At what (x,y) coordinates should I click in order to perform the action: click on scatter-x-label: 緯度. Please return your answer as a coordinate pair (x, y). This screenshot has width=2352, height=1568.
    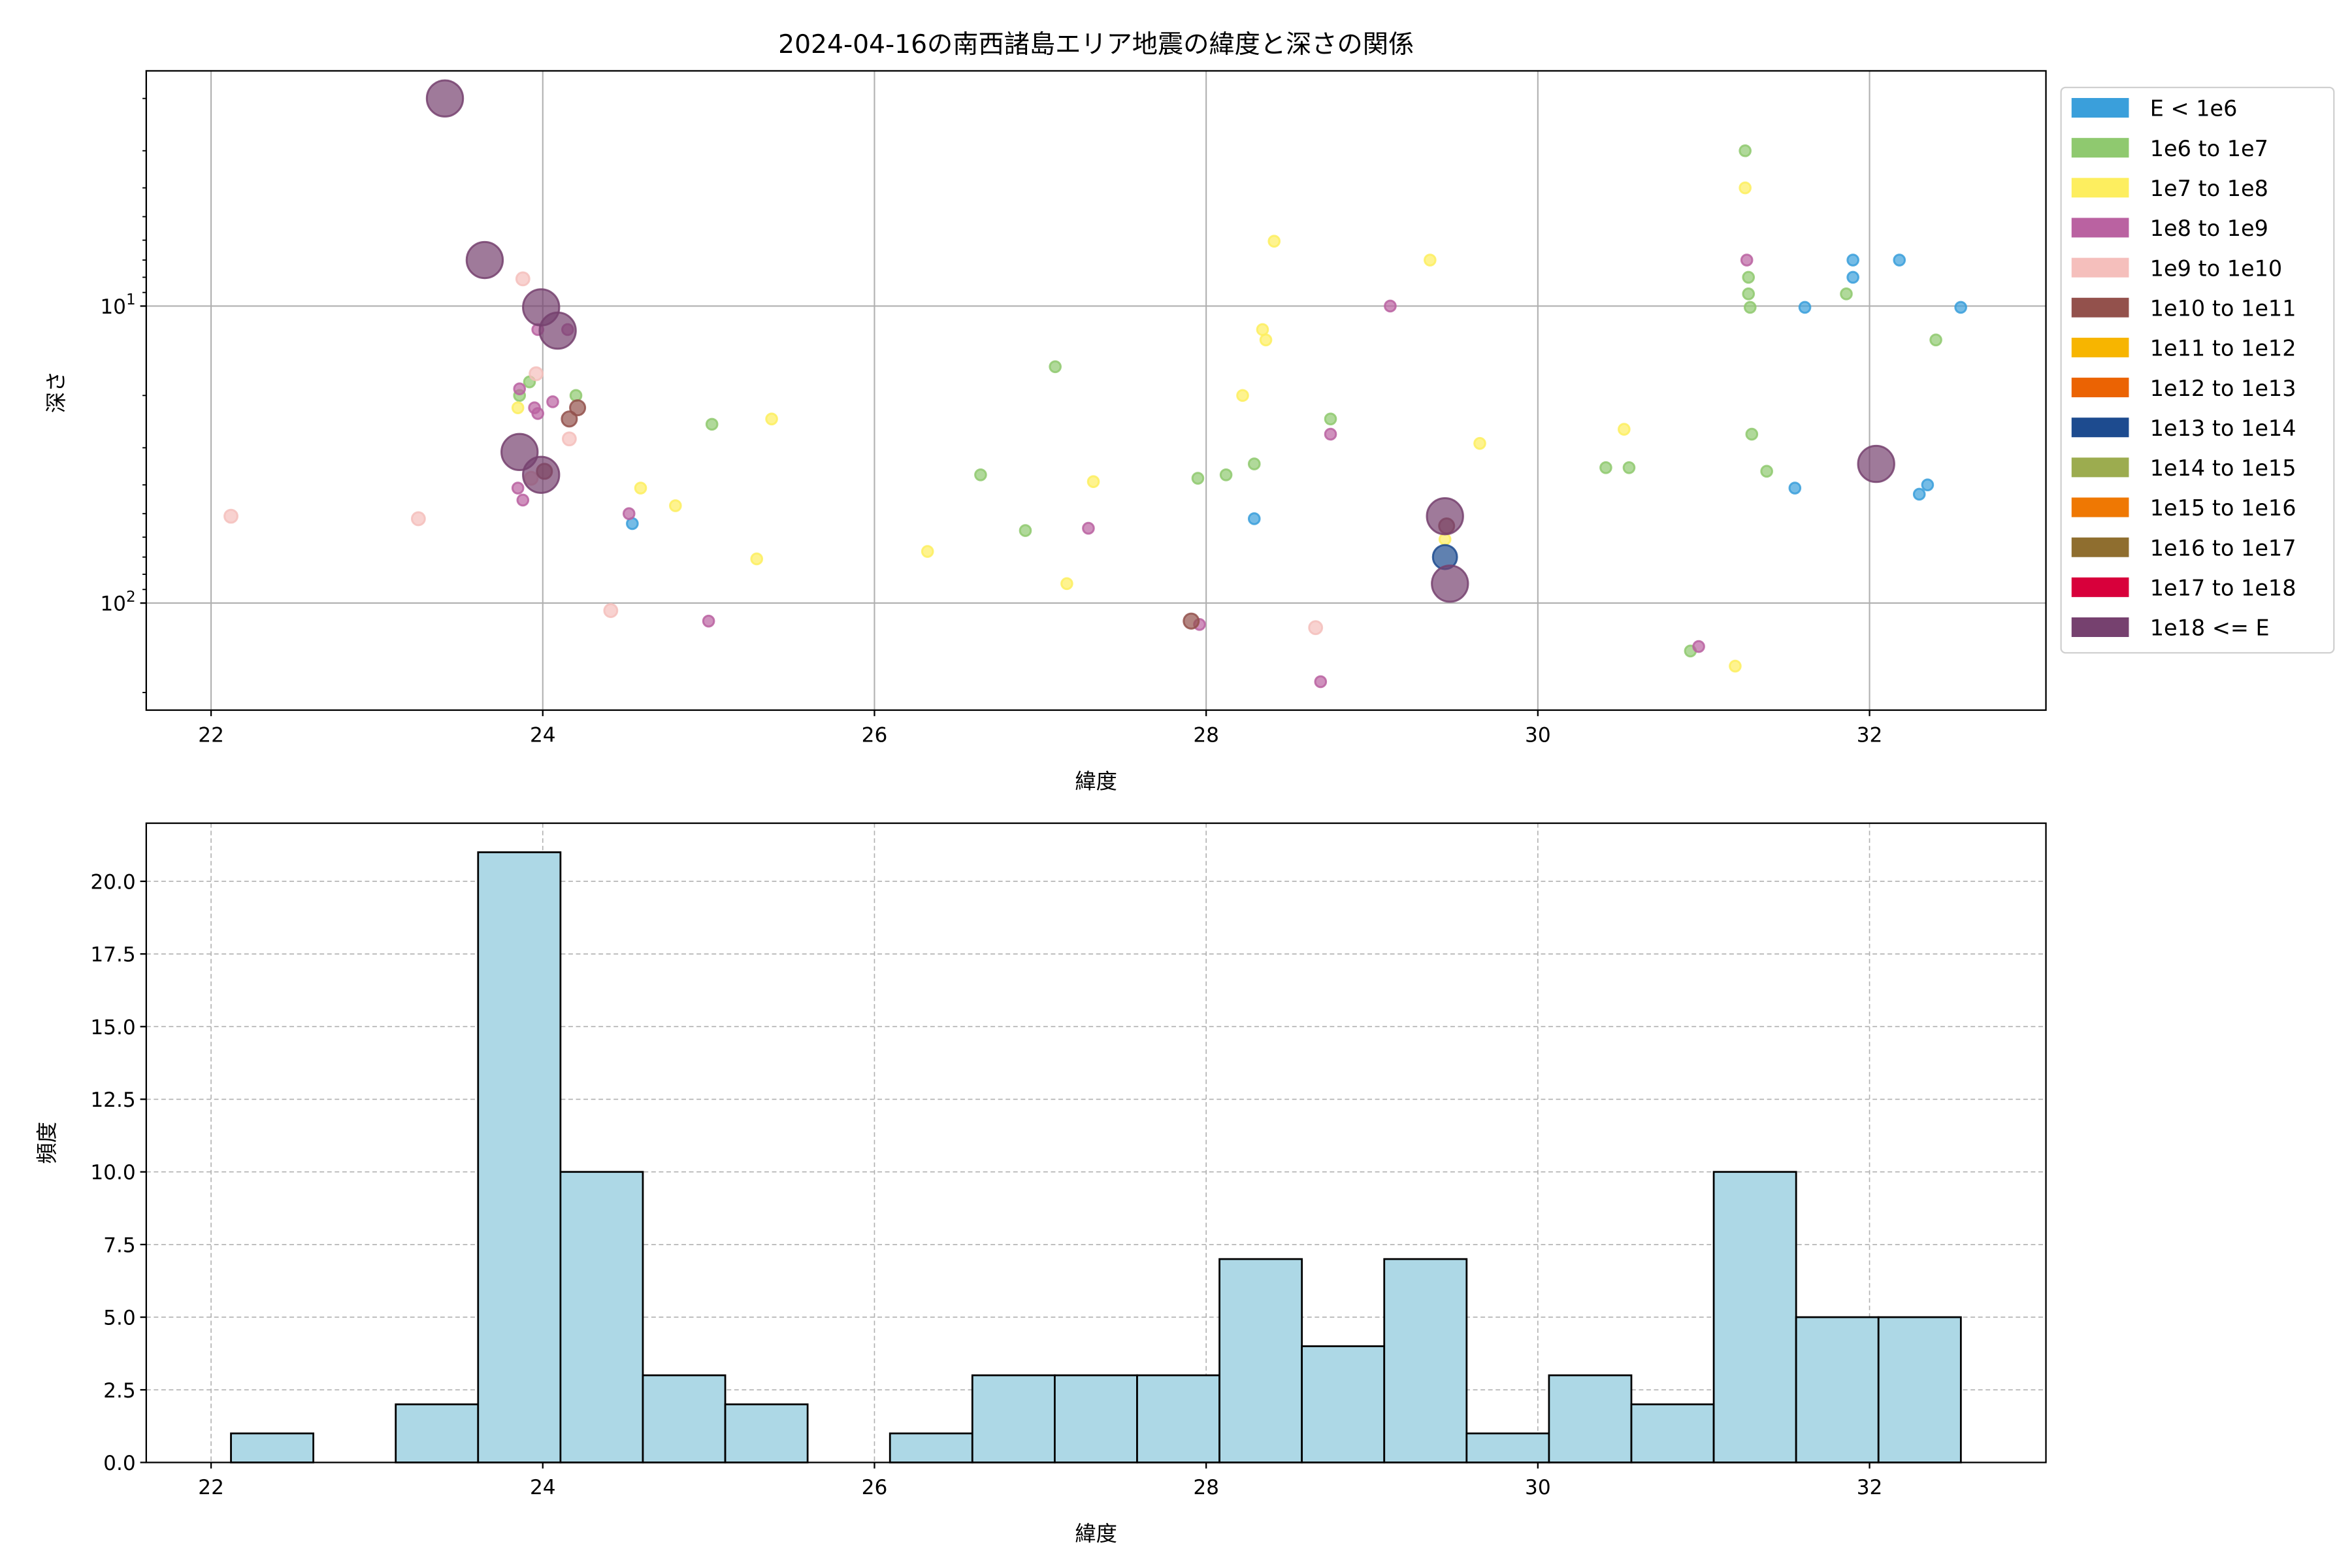
    Looking at the image, I should click on (1096, 781).